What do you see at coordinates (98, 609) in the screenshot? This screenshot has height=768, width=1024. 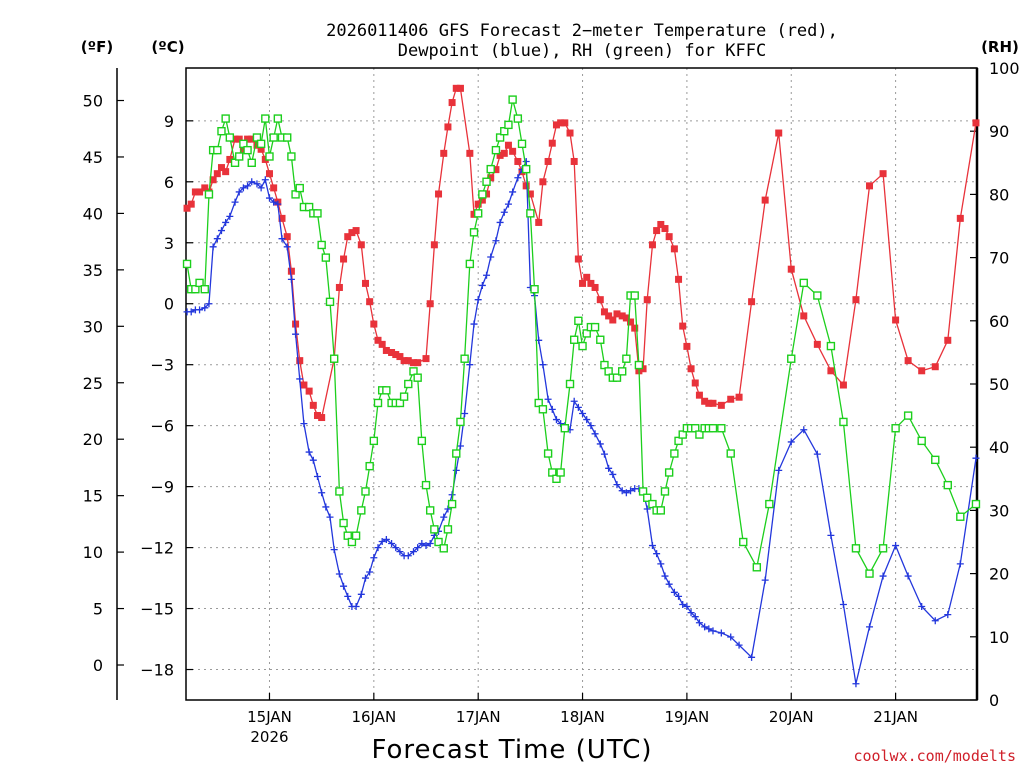 I see `fahrenheit-tick-label: 5` at bounding box center [98, 609].